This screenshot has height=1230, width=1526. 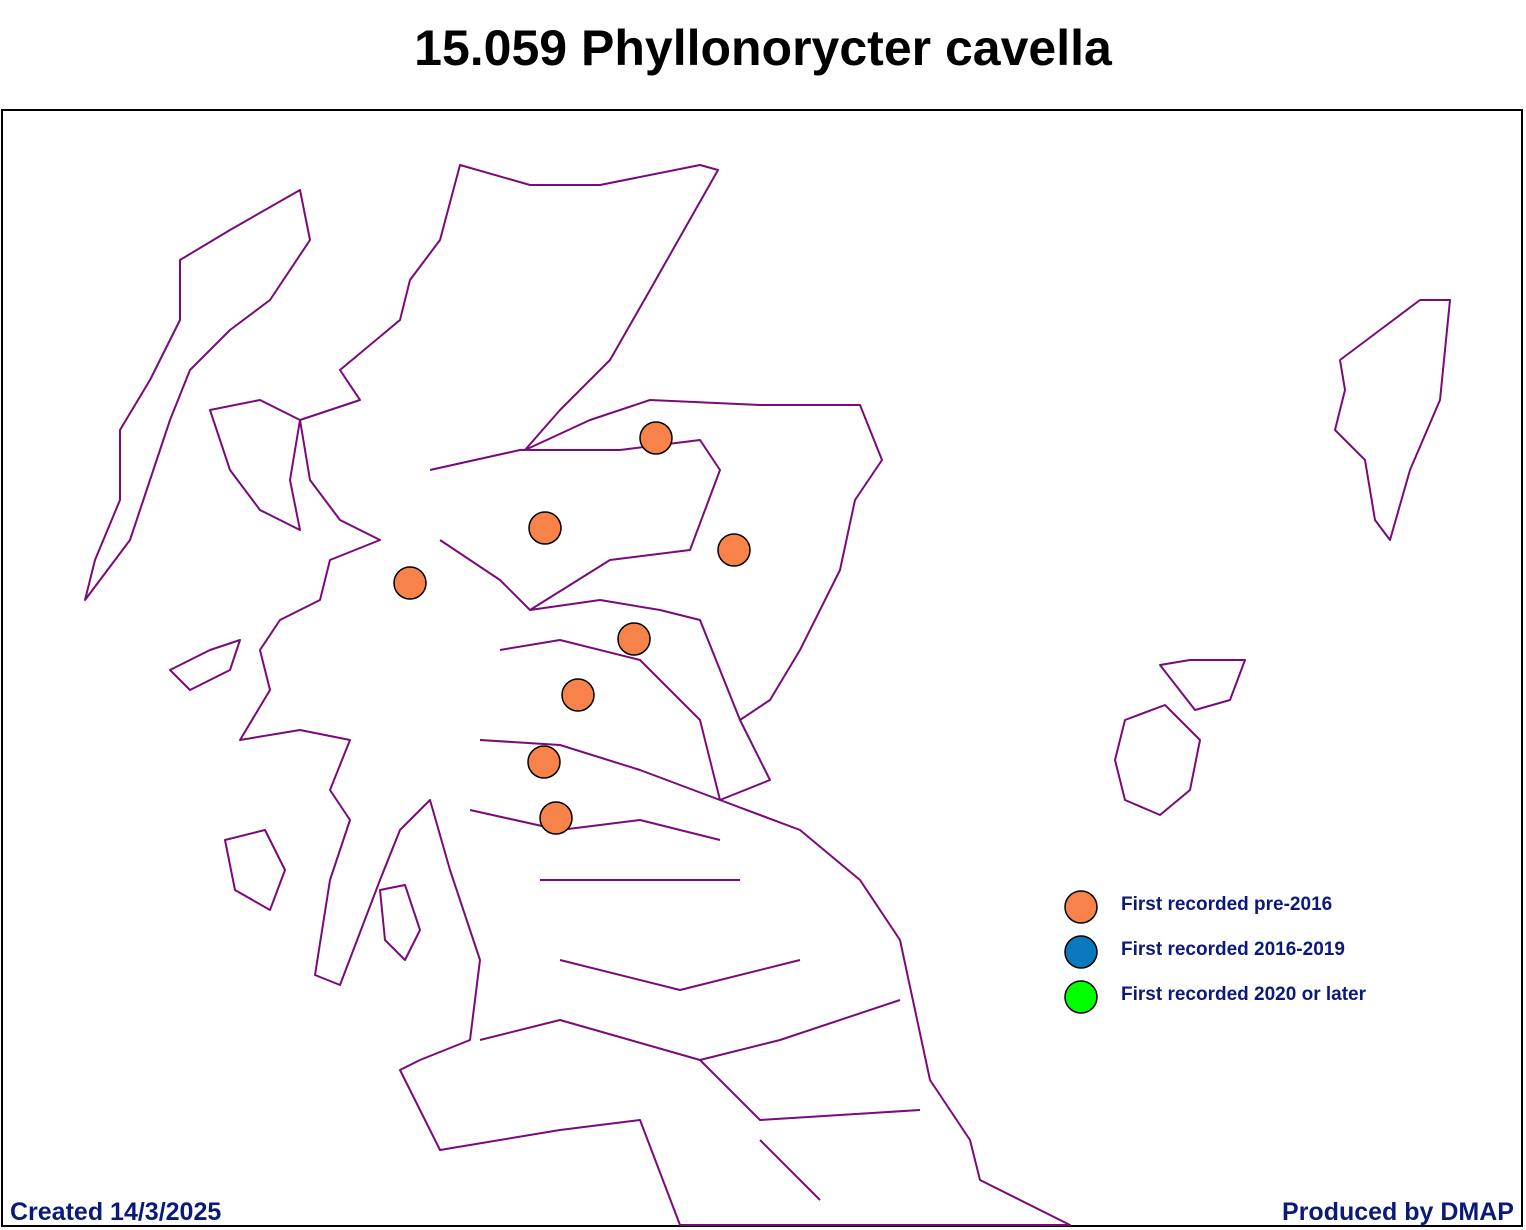 I want to click on map-title: 15.059 Phyllonorycter cavella, so click(x=763, y=48).